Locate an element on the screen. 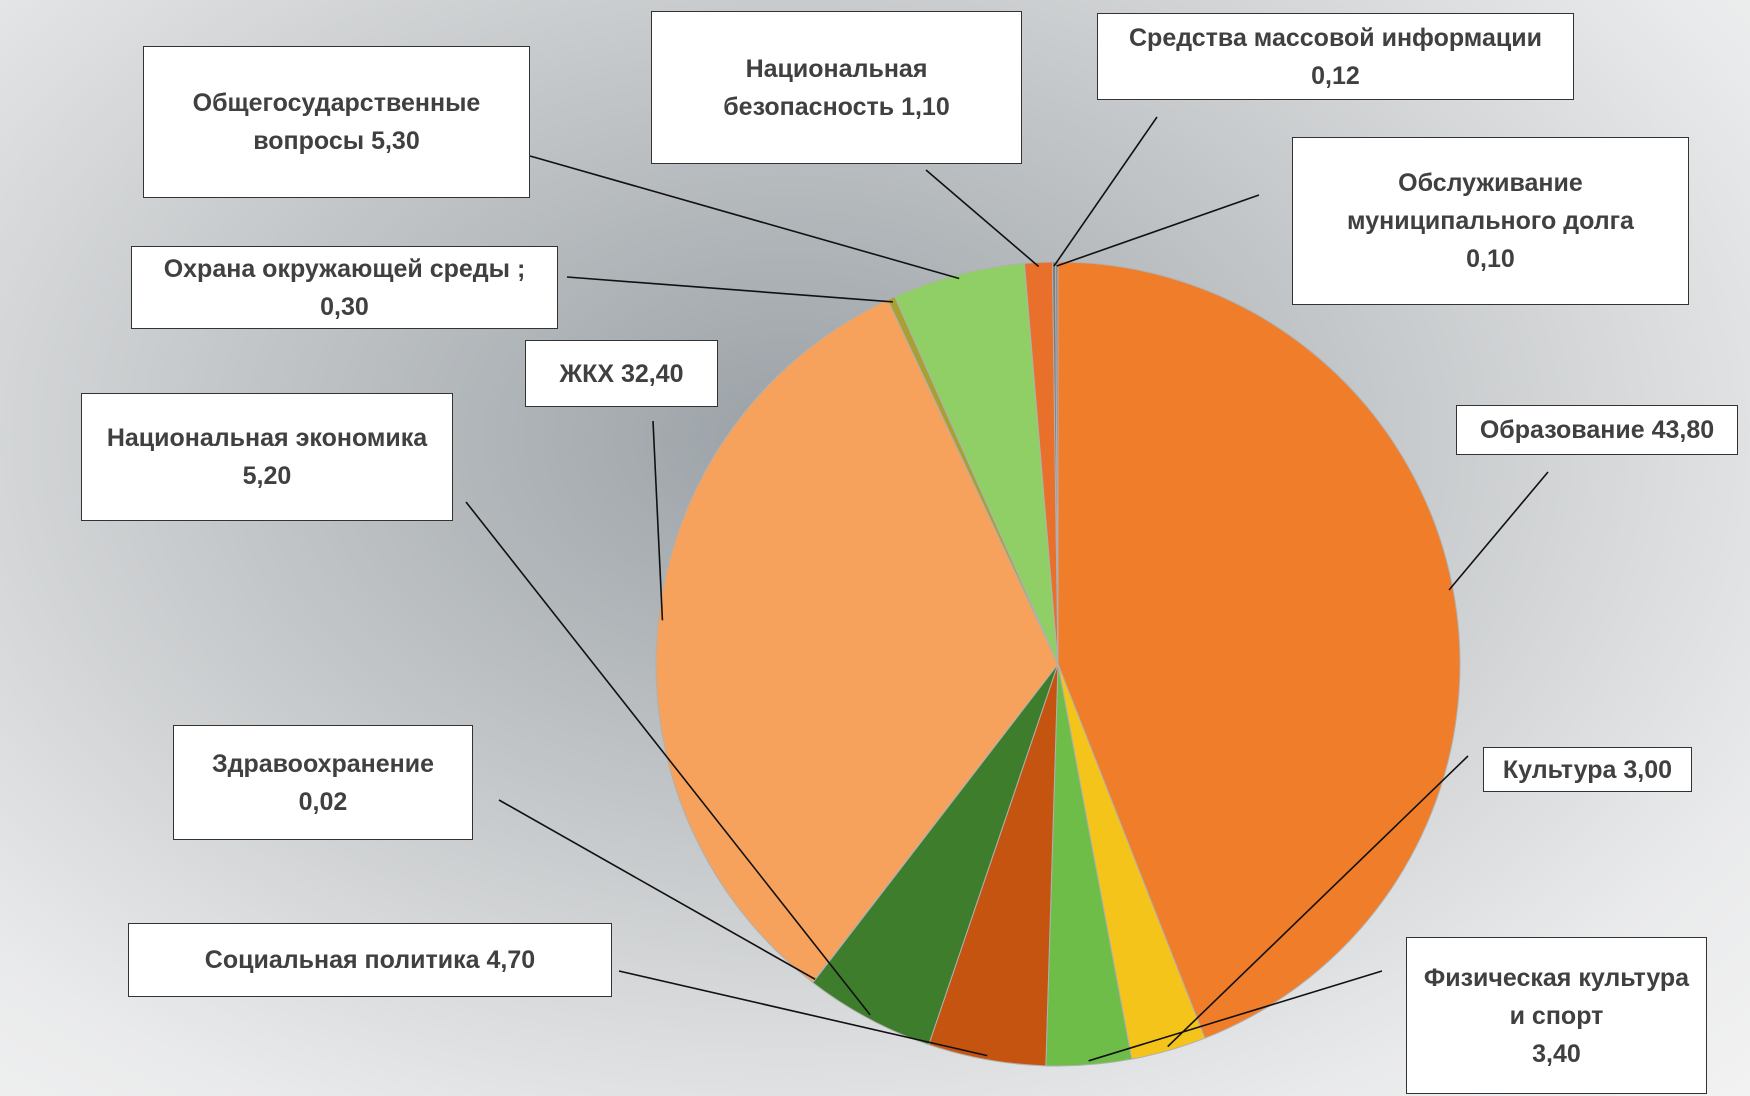 Image resolution: width=1750 pixels, height=1096 pixels. data-label: Средства массовой информации 0,12 is located at coordinates (1335, 56).